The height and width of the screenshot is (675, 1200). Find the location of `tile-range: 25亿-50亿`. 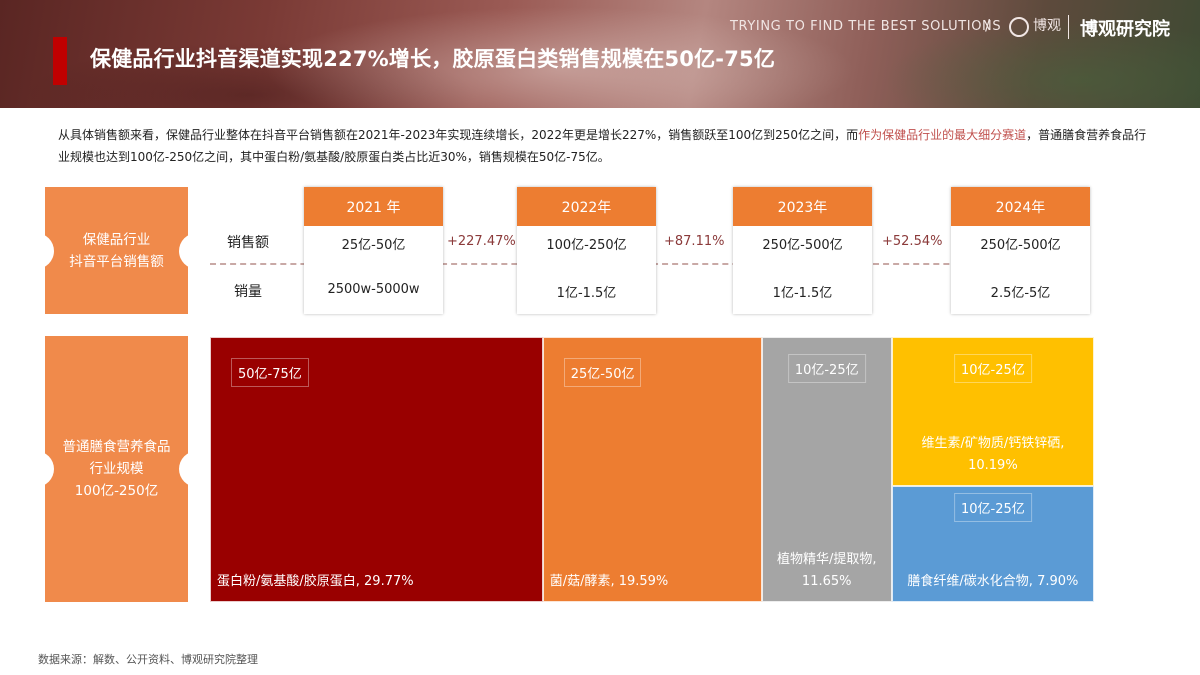

tile-range: 25亿-50亿 is located at coordinates (602, 372).